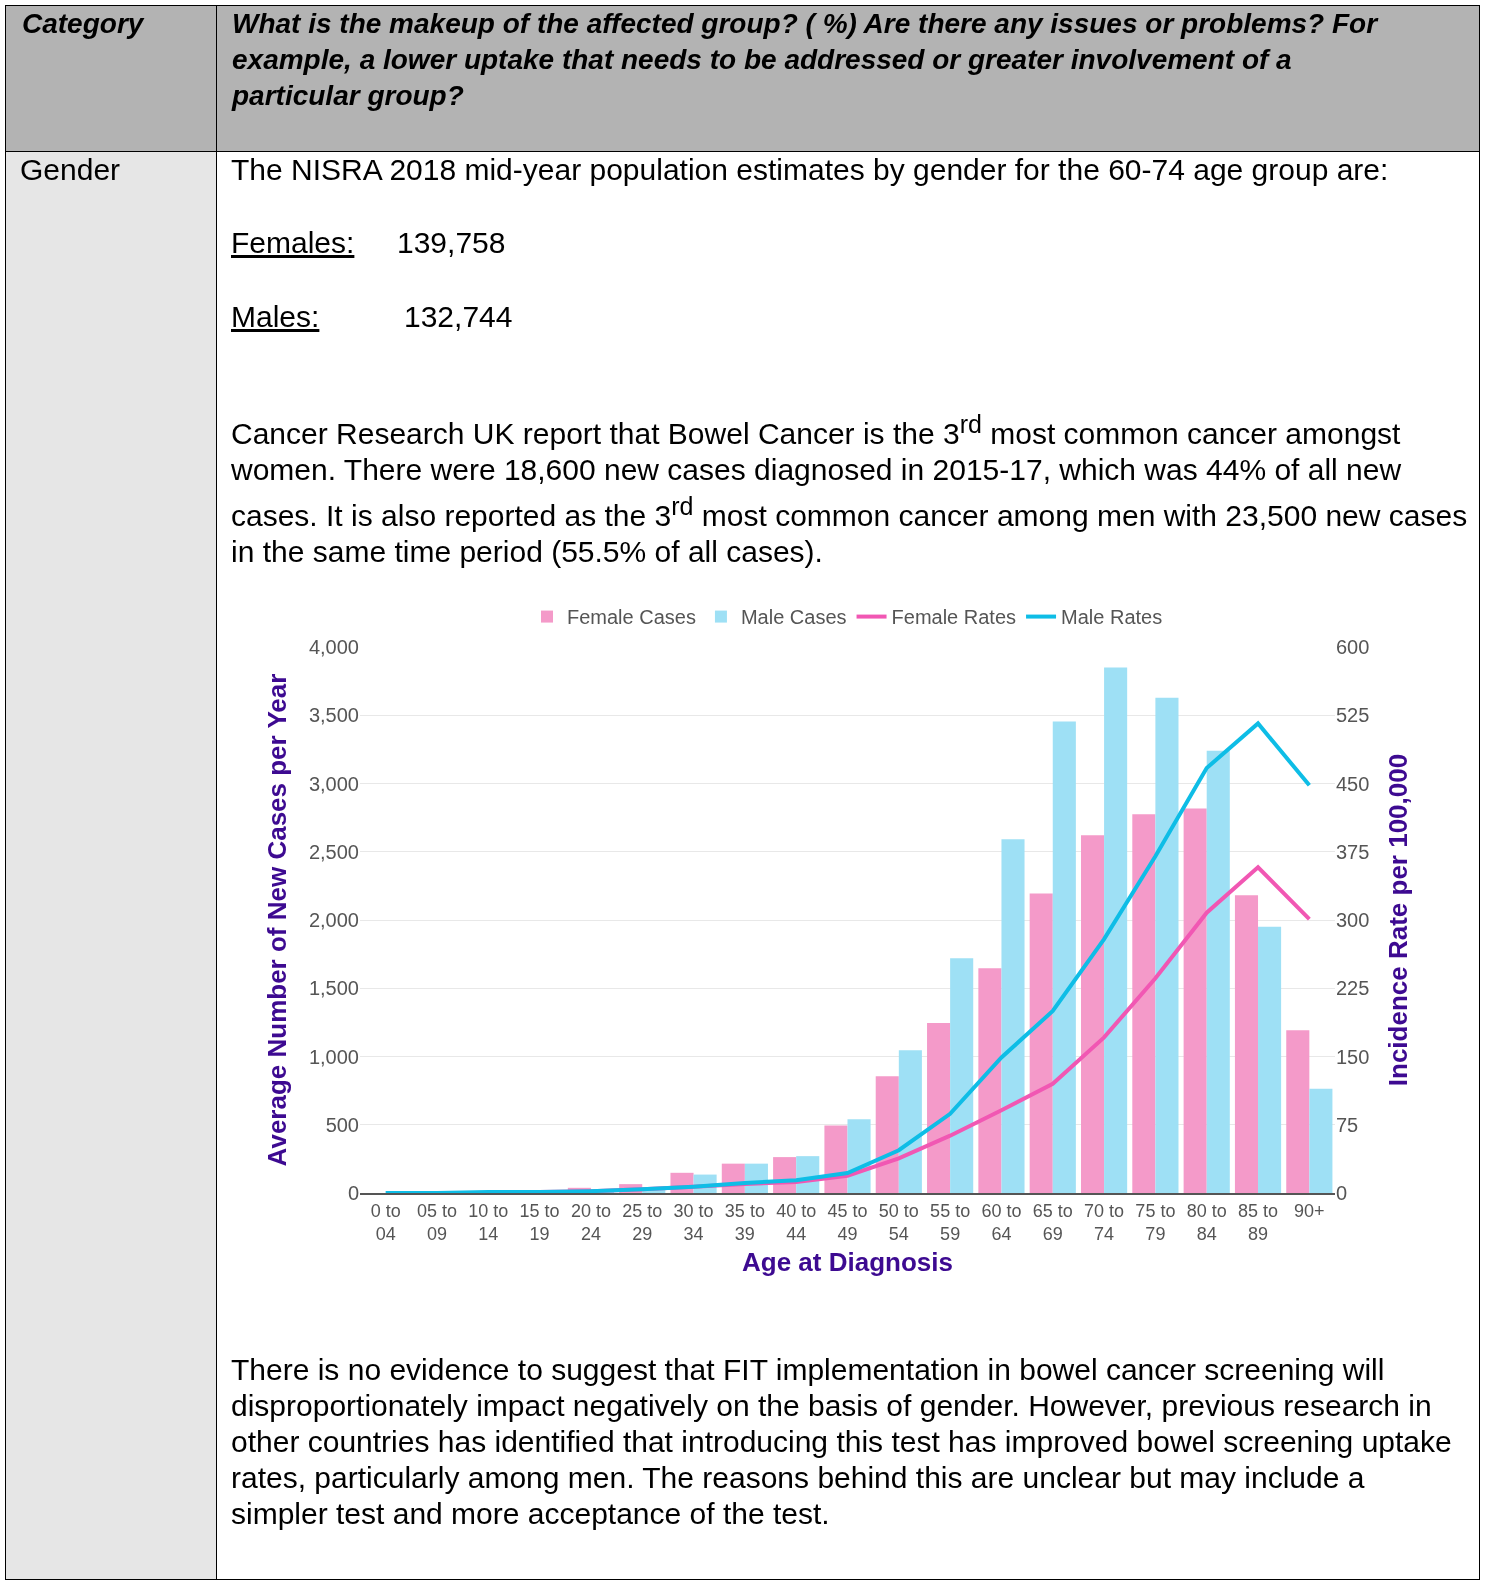 The height and width of the screenshot is (1580, 1488). I want to click on x-tick-label: 30 to 34, so click(693, 1222).